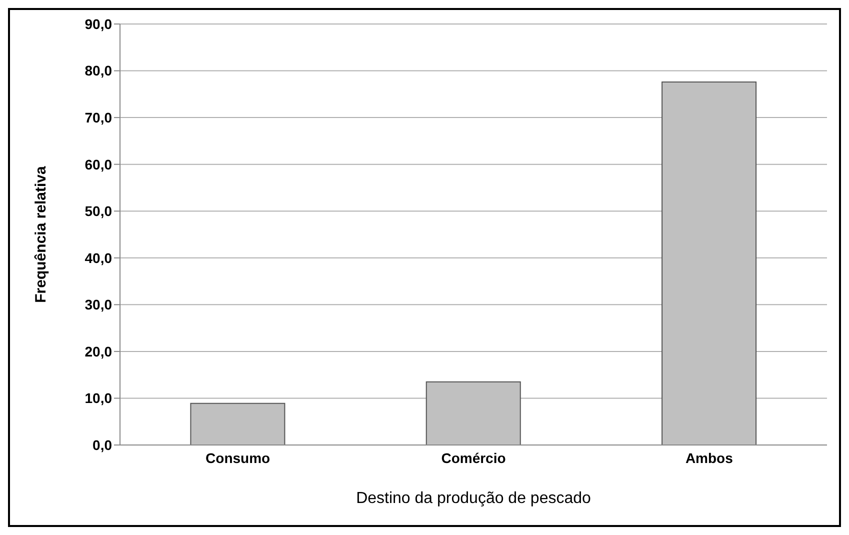  What do you see at coordinates (41, 234) in the screenshot?
I see `y-axis-title: Frequência relativa` at bounding box center [41, 234].